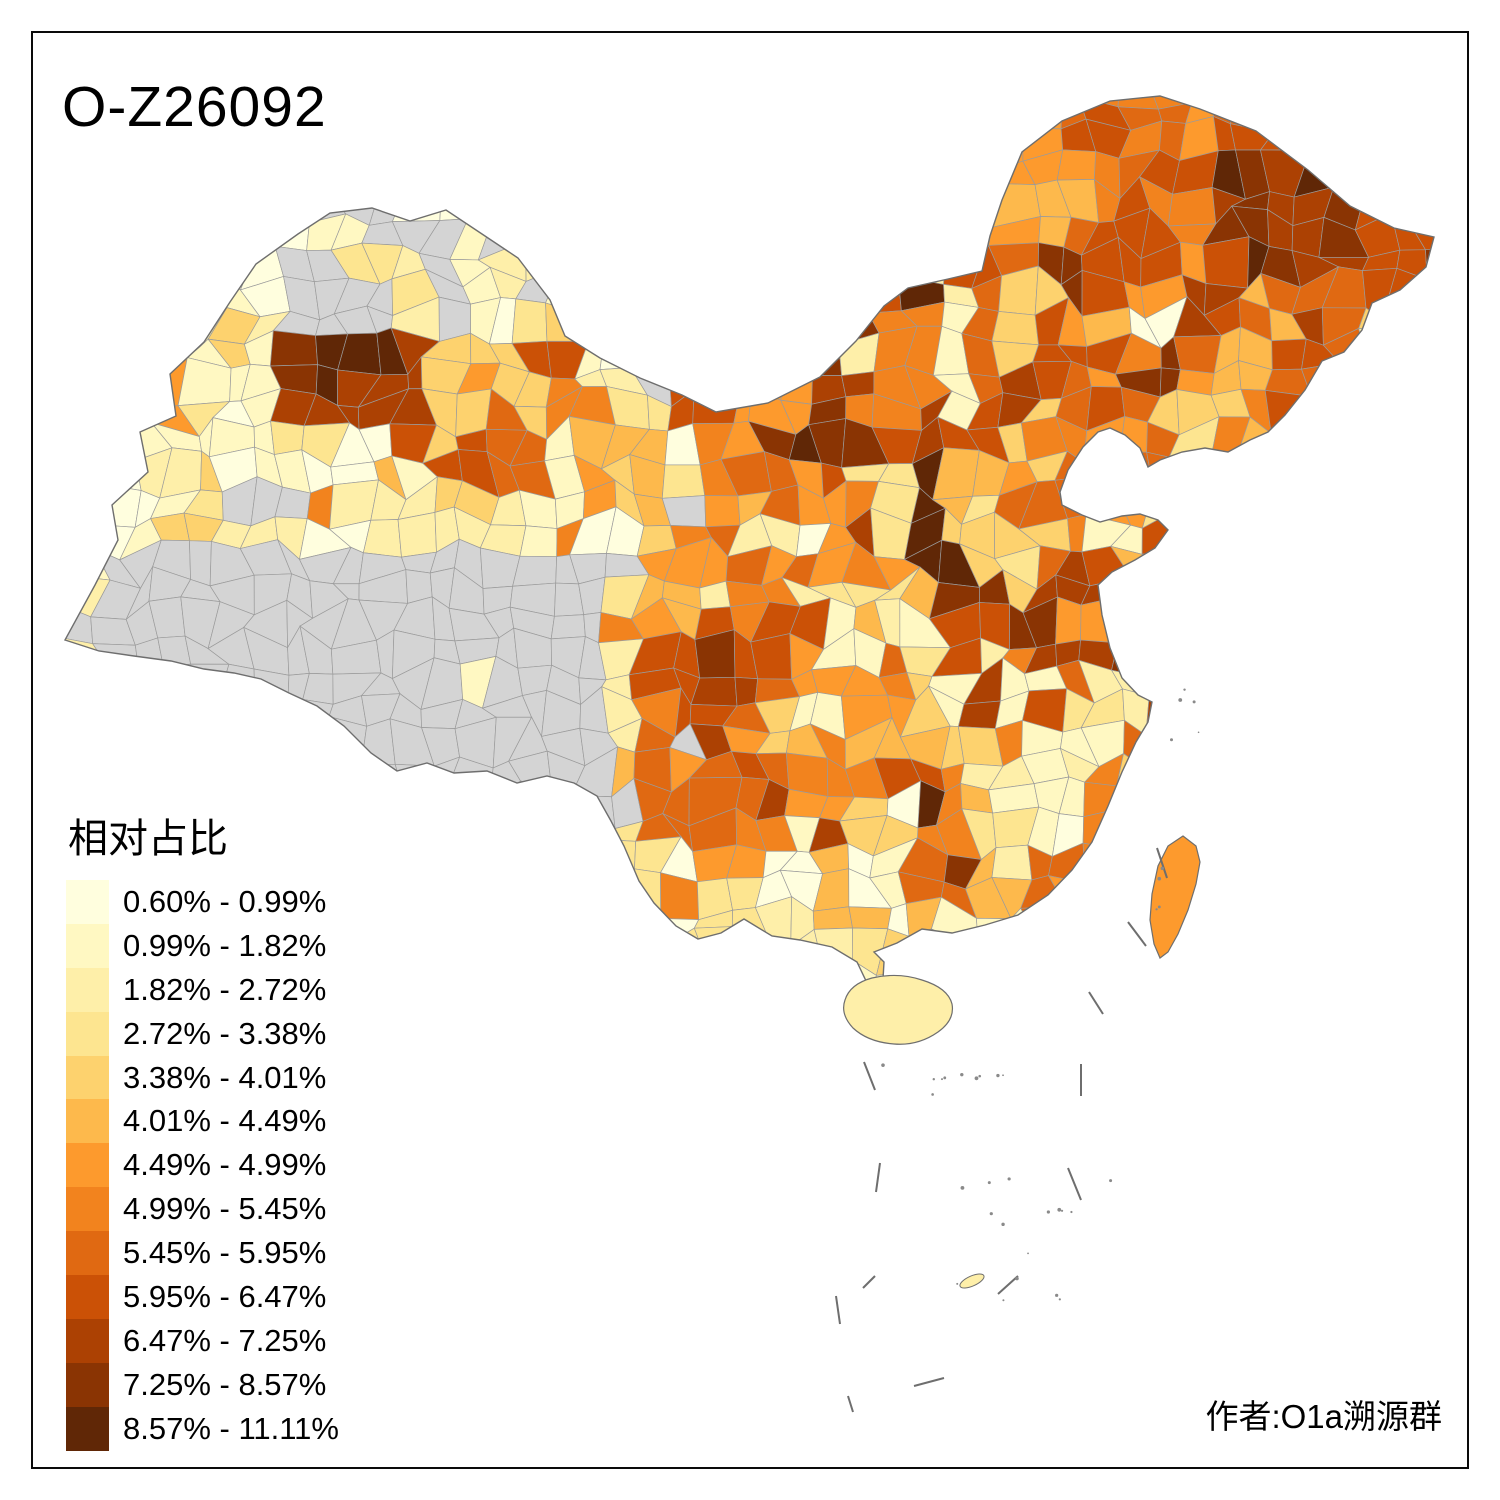  Describe the element at coordinates (225, 1253) in the screenshot. I see `legend-class-label: 5.45% - 5.95%` at that location.